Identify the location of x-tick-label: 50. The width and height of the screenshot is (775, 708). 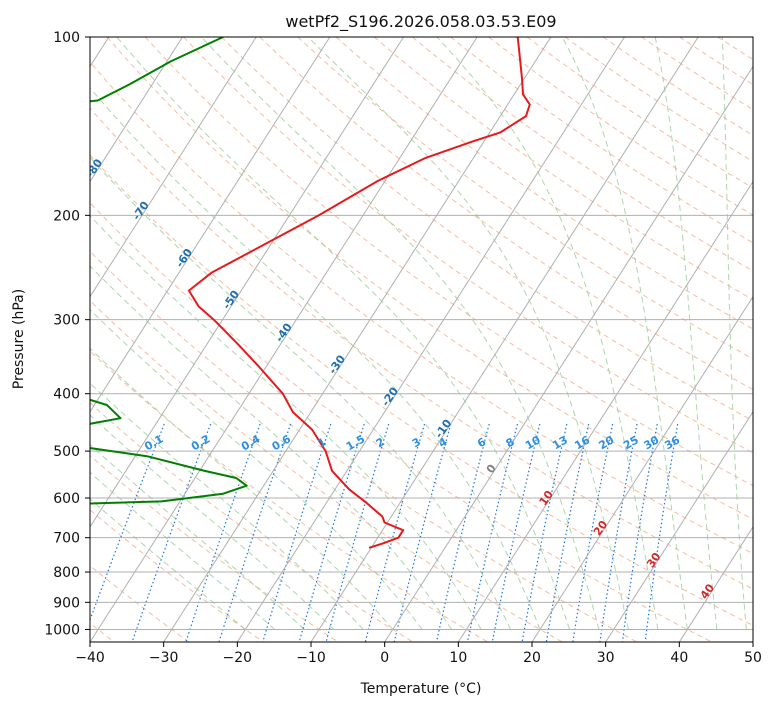
(753, 658).